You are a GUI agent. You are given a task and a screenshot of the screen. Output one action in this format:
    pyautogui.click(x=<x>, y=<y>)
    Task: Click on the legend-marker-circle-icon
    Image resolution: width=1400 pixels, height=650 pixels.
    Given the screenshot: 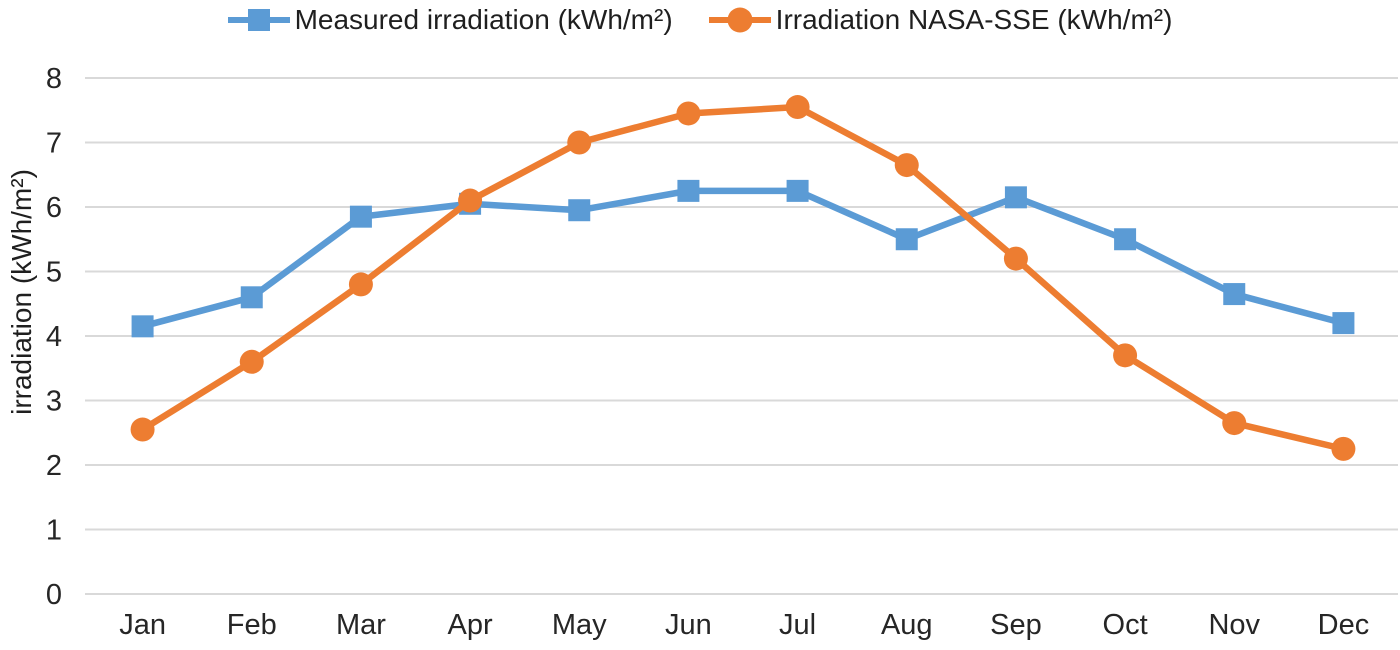 What is the action you would take?
    pyautogui.click(x=739, y=20)
    